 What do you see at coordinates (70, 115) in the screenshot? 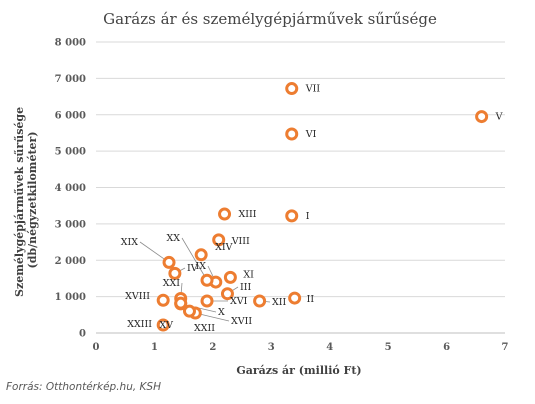
I see `y-tick-label: 6 000` at bounding box center [70, 115].